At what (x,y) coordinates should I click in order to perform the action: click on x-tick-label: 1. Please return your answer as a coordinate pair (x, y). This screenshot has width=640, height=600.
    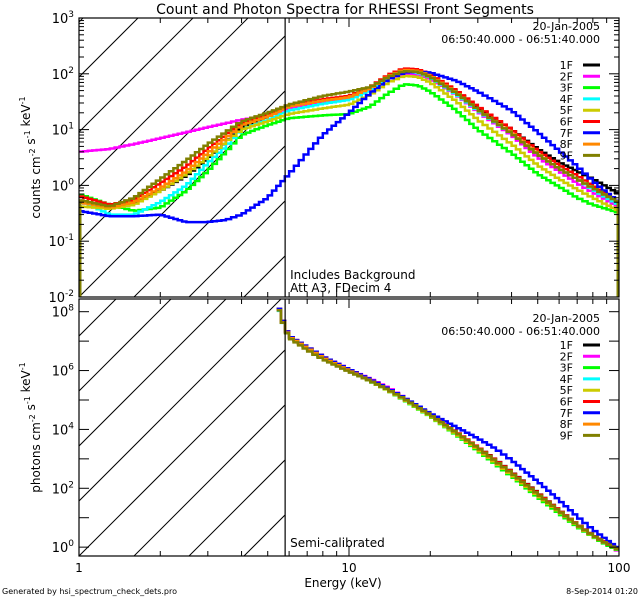
    Looking at the image, I should click on (79, 568).